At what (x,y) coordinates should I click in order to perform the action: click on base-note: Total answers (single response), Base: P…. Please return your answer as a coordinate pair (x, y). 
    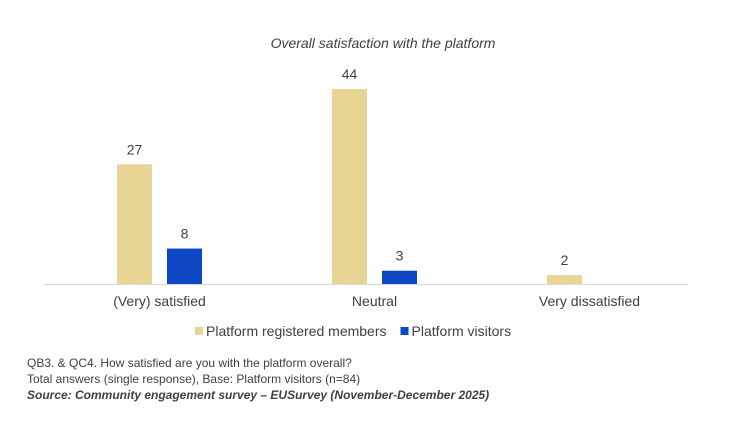
    Looking at the image, I should click on (194, 379).